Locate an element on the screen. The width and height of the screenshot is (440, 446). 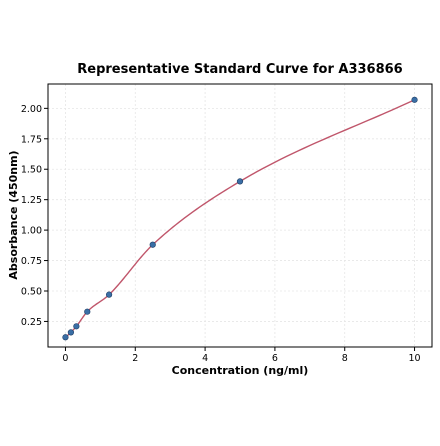
x-tick-label: 4 is located at coordinates (205, 358).